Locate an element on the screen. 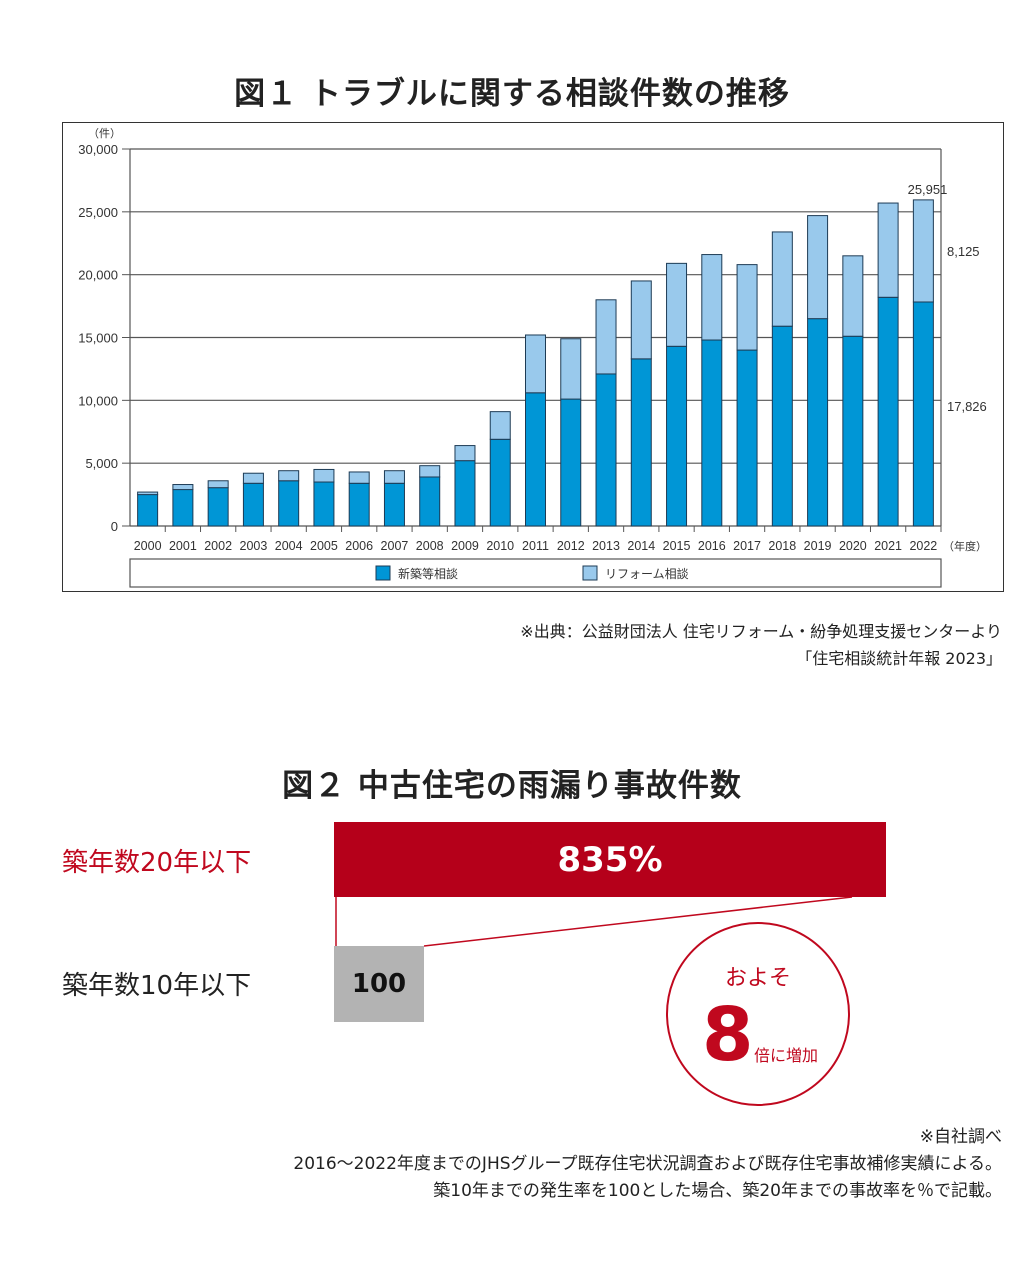 Image resolution: width=1024 pixels, height=1280 pixels. x-tick-label: 2011 is located at coordinates (535, 546).